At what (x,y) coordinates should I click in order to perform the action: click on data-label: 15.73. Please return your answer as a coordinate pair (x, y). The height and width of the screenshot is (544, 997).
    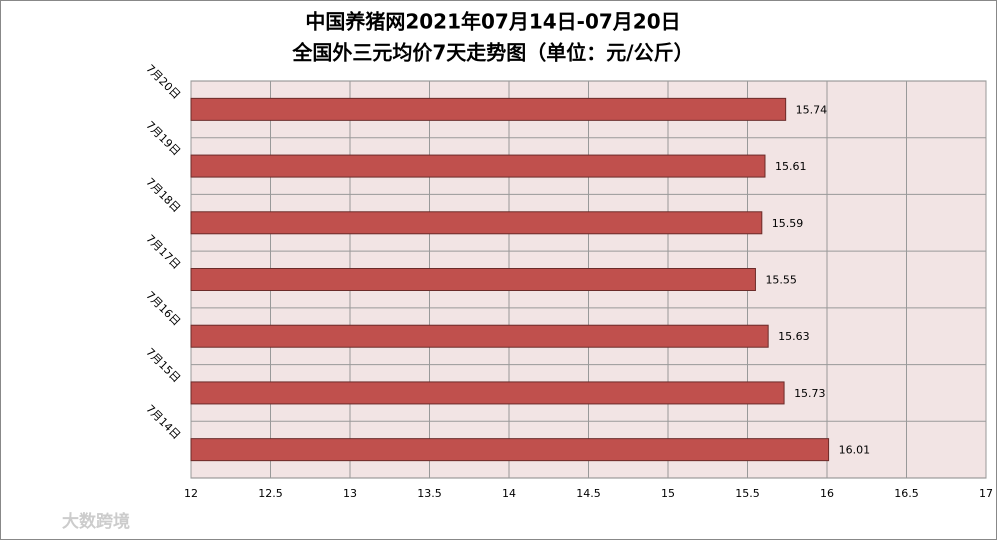
    Looking at the image, I should click on (810, 393).